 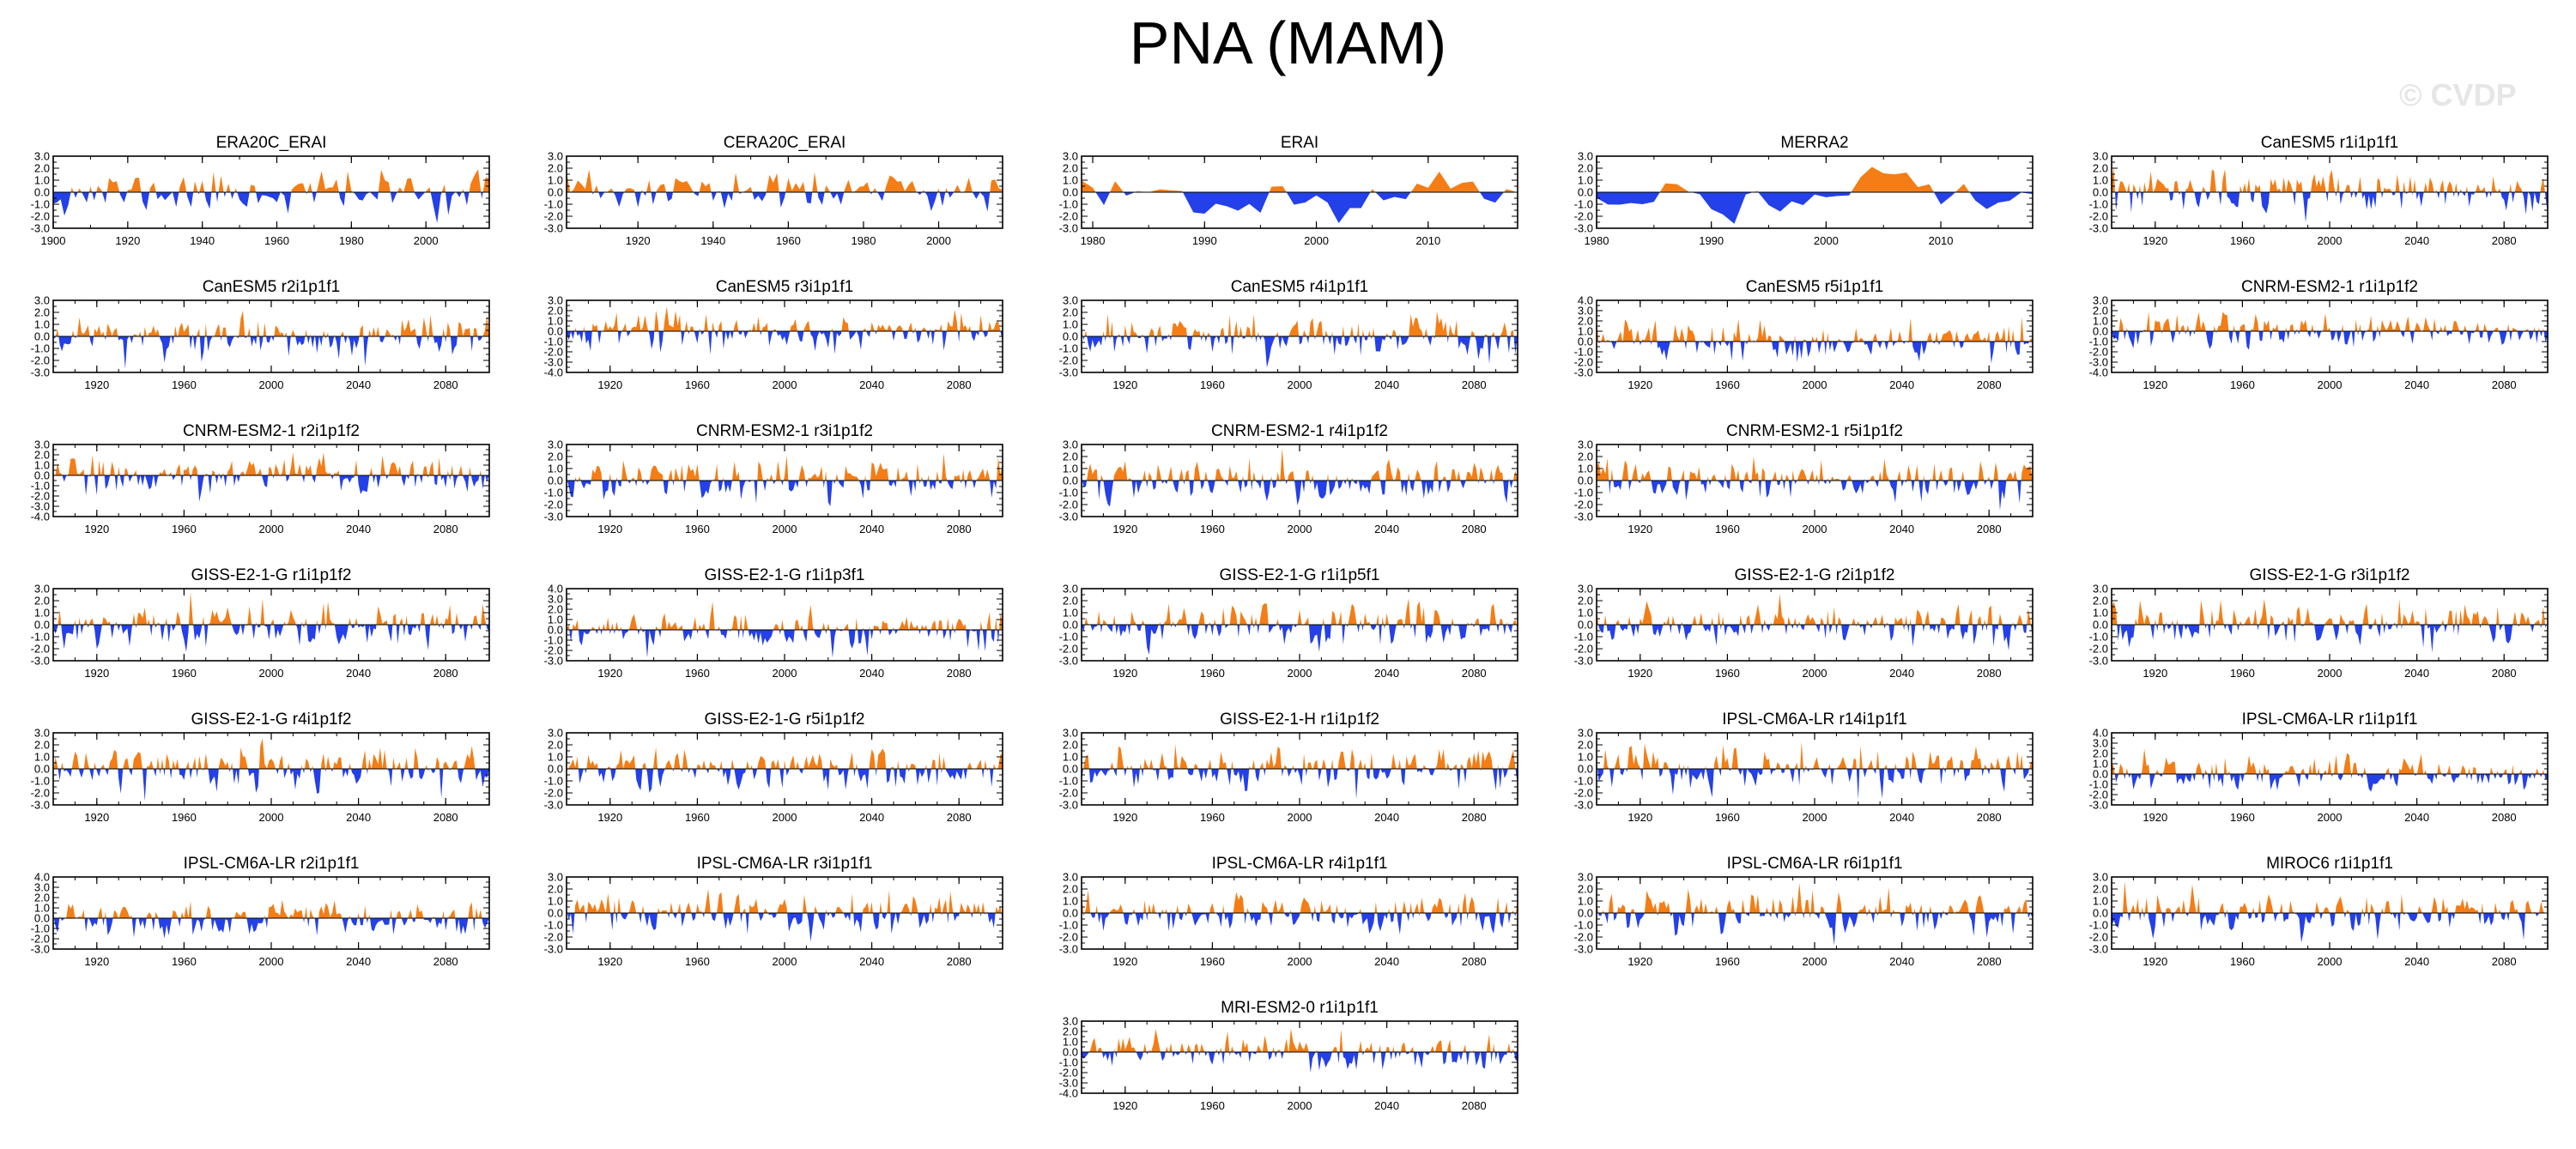 What do you see at coordinates (271, 431) in the screenshot?
I see `panel-title: CNRM-ESM2-1 r2i1p1f2` at bounding box center [271, 431].